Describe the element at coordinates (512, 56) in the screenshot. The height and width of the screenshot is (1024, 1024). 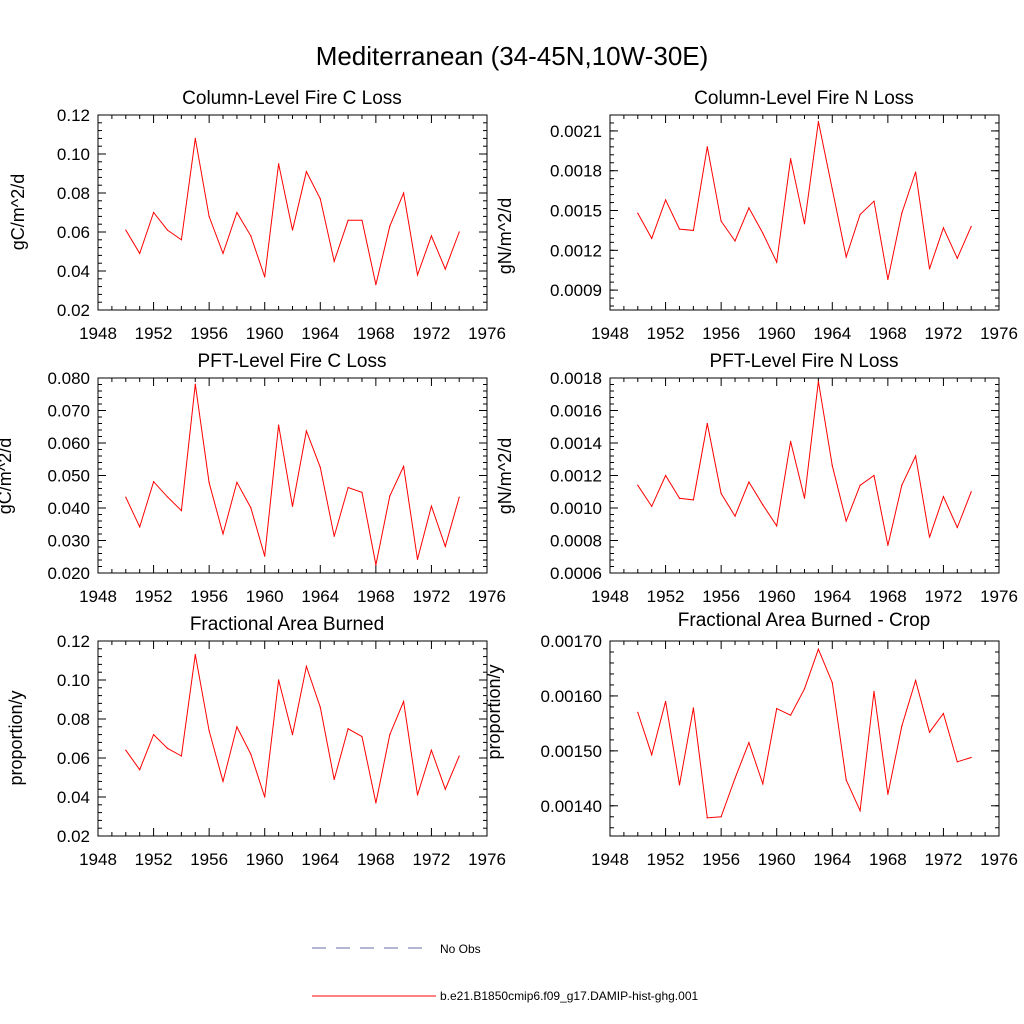
I see `figure-title: Mediterranean (34-45N,10W-30E)` at that location.